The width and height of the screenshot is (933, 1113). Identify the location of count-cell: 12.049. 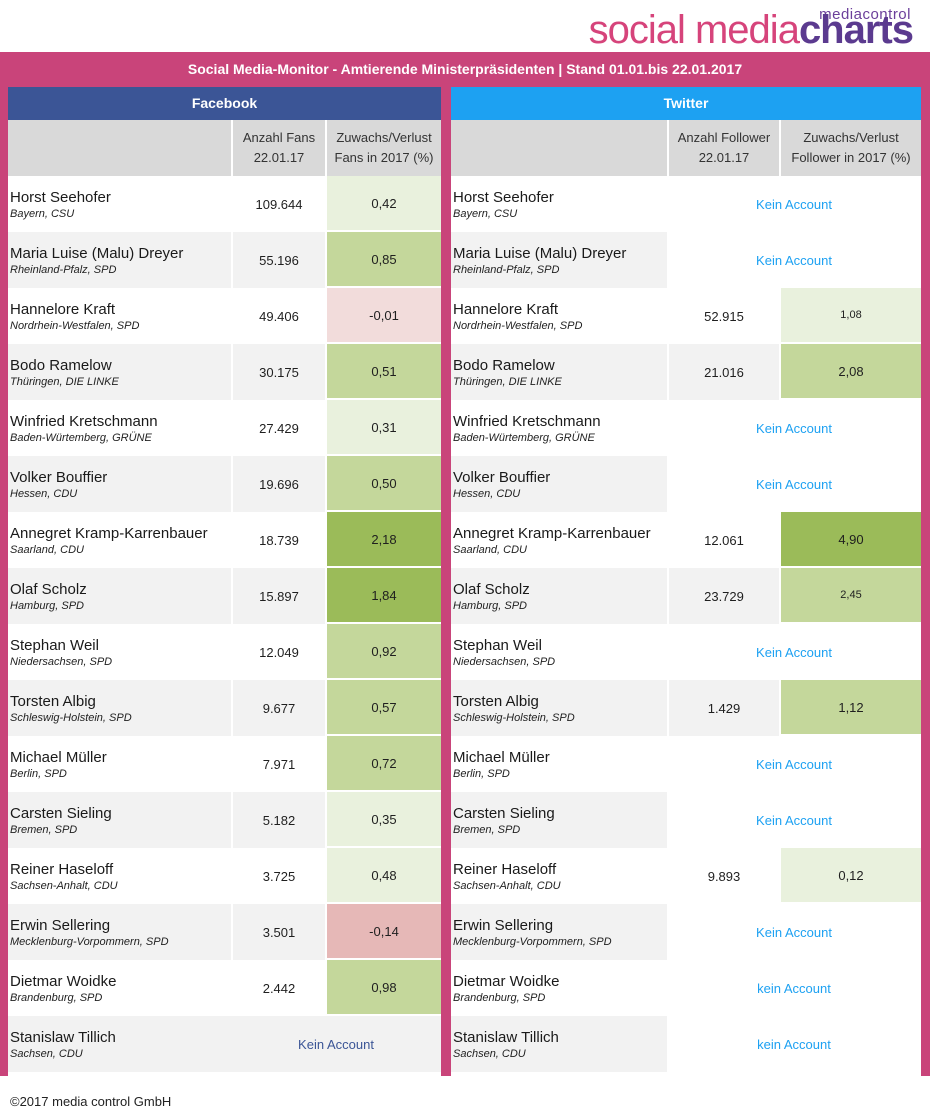
(278, 652).